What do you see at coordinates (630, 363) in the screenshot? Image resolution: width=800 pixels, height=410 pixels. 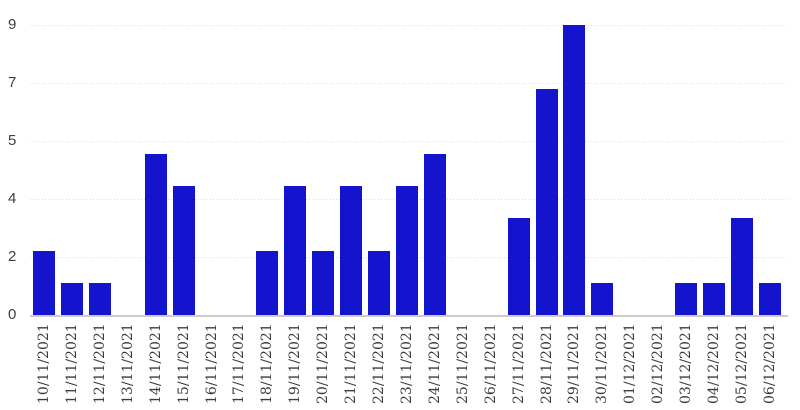 I see `x-tick-label: 01/12/2021` at bounding box center [630, 363].